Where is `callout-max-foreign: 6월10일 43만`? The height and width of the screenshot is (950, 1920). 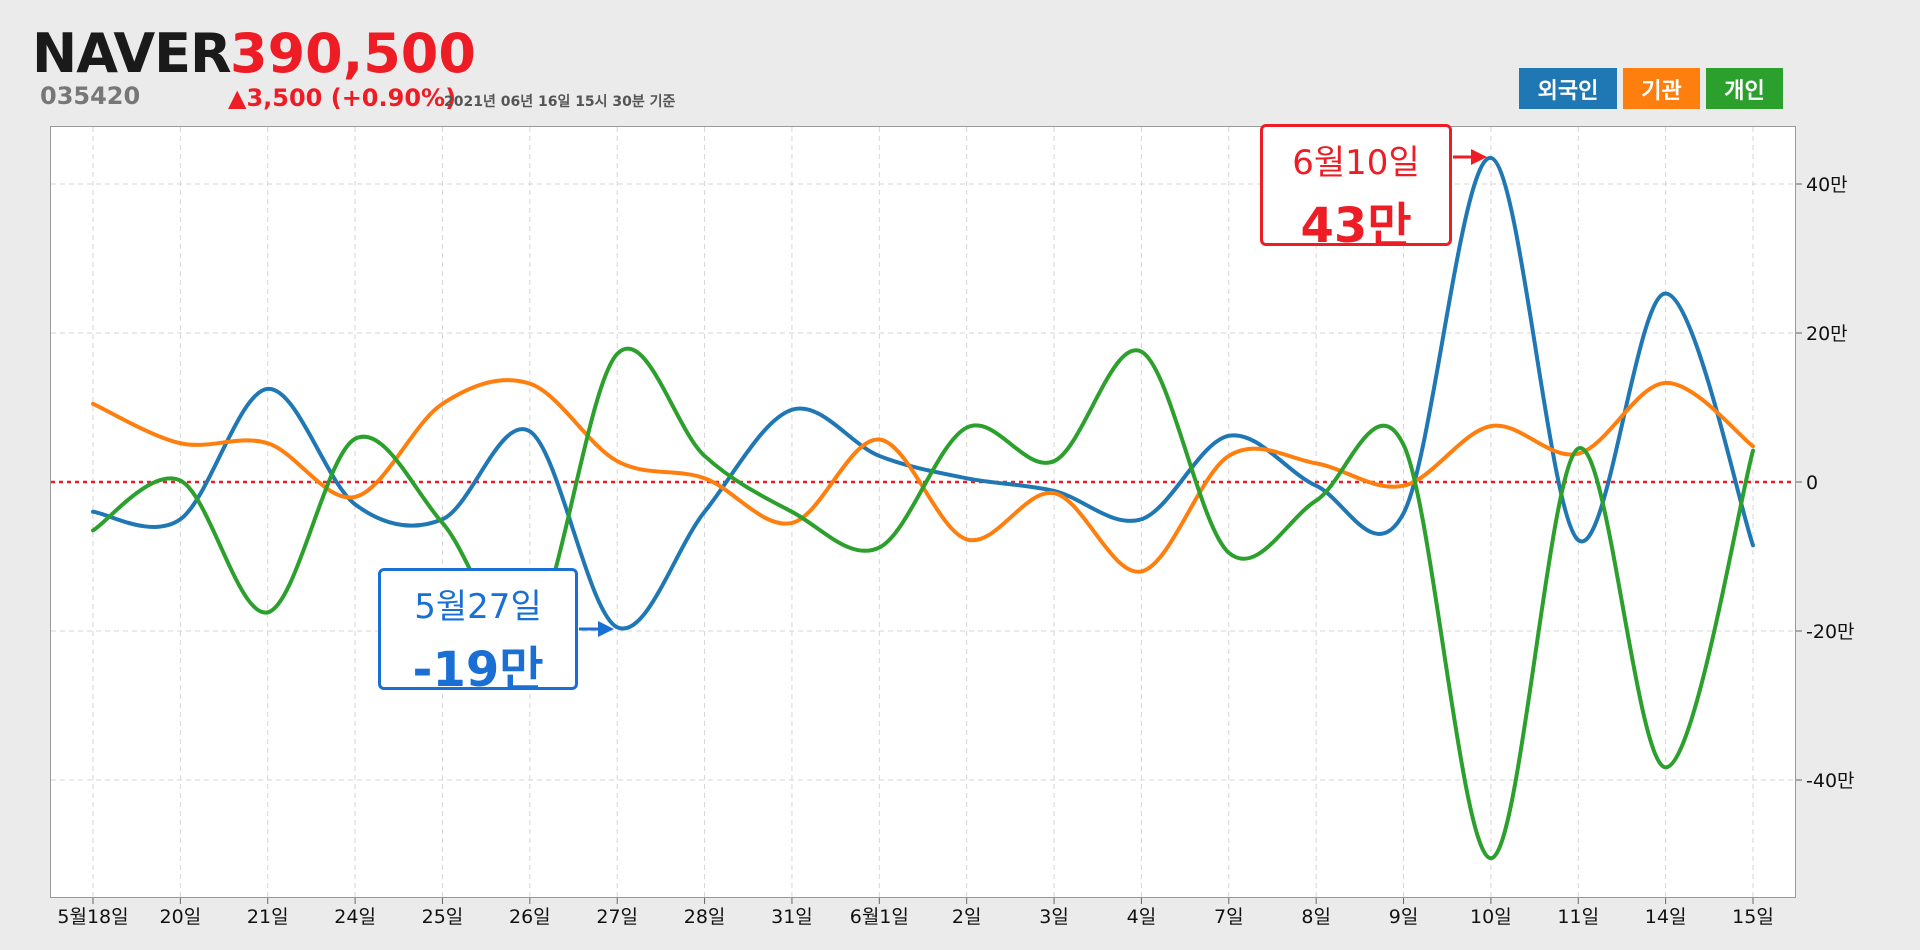
callout-max-foreign: 6월10일 43만 is located at coordinates (1356, 189).